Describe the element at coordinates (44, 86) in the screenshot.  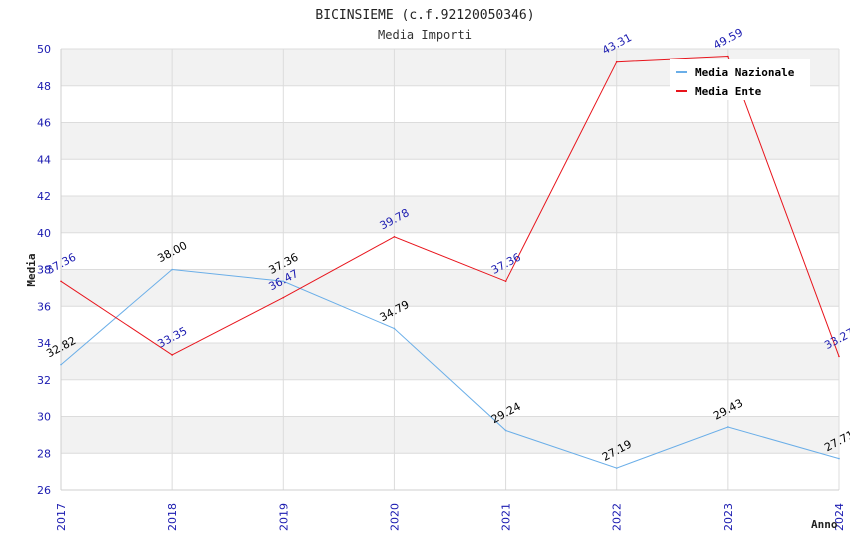
I see `y-tick-label: 48` at that location.